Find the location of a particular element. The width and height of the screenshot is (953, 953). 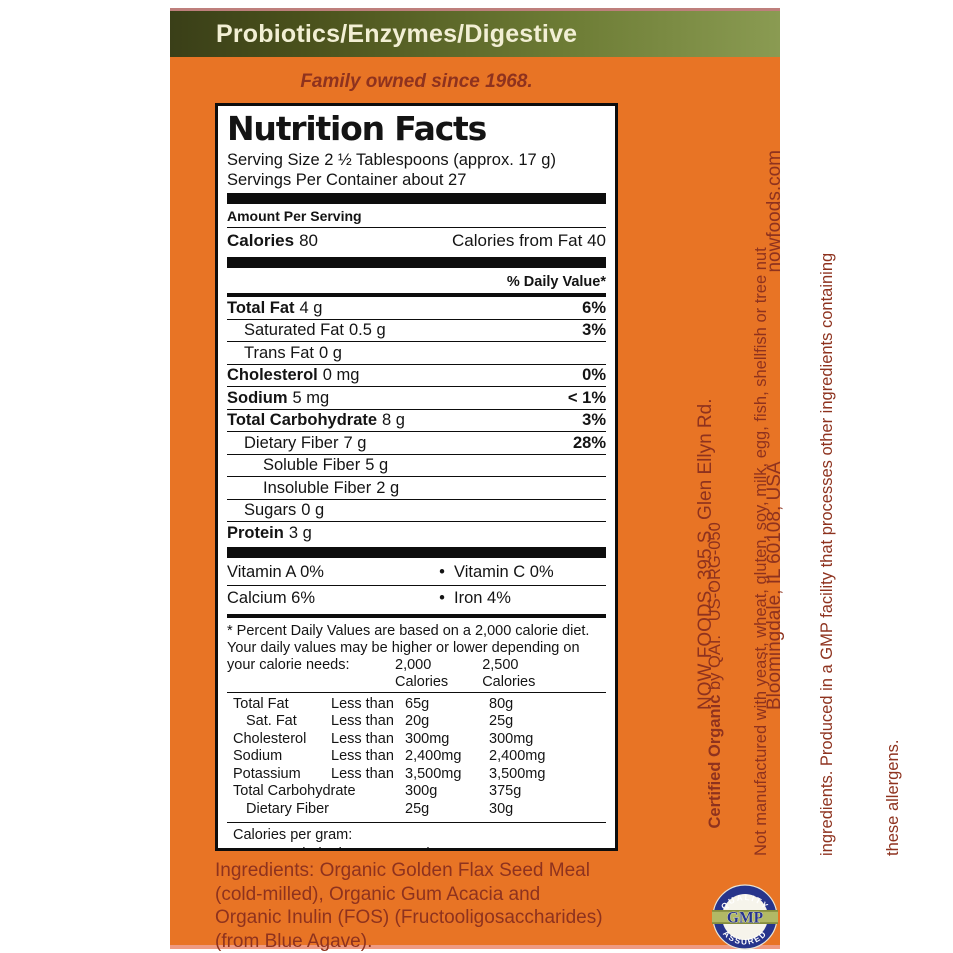

category-header-bar: Probiotics/Enzymes/Digestive is located at coordinates (475, 34).